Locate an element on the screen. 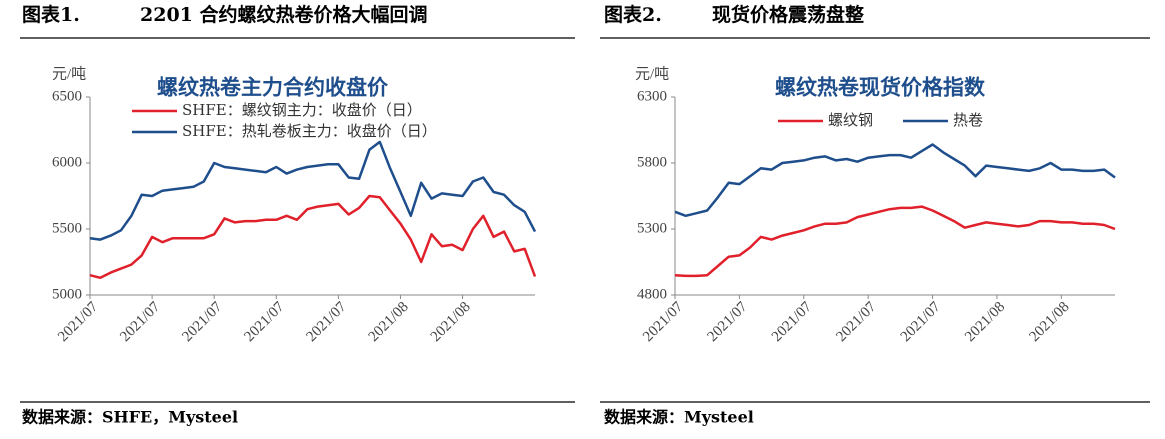 The image size is (1165, 439). source: 数据来源：SHFE，Mysteel is located at coordinates (130, 417).